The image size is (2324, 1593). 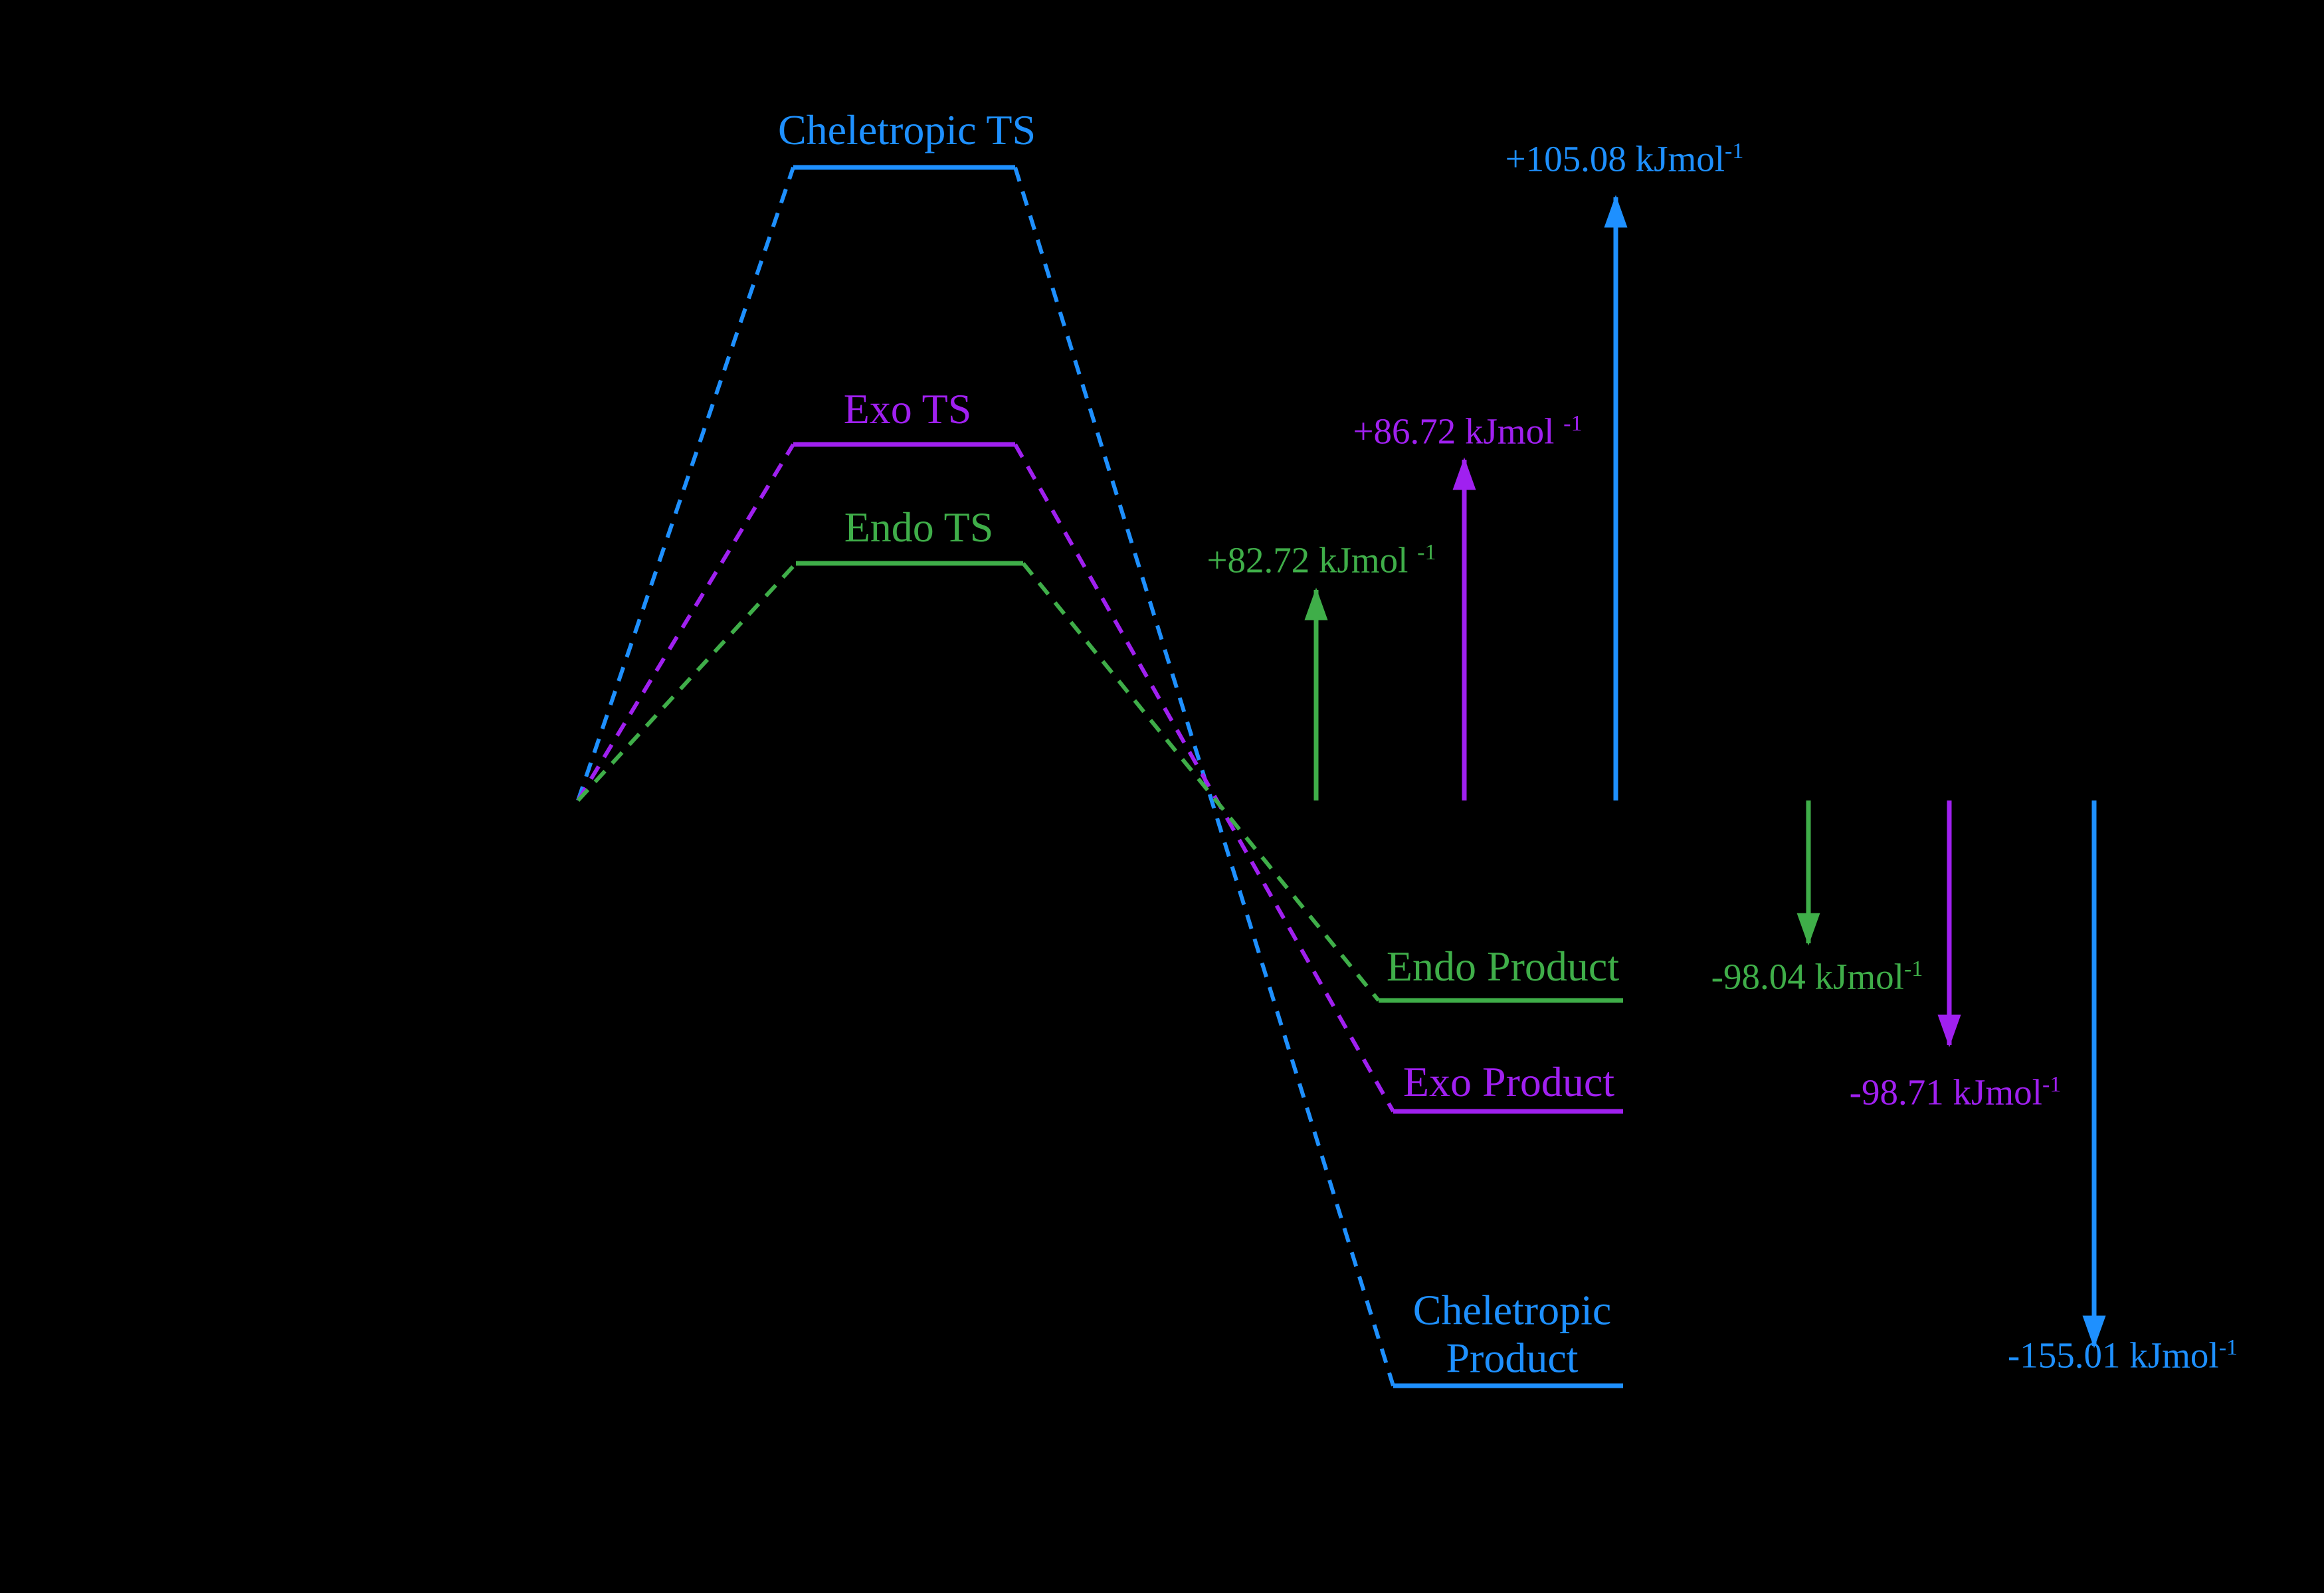 What do you see at coordinates (907, 408) in the screenshot?
I see `exo-ts-label: Exo TS` at bounding box center [907, 408].